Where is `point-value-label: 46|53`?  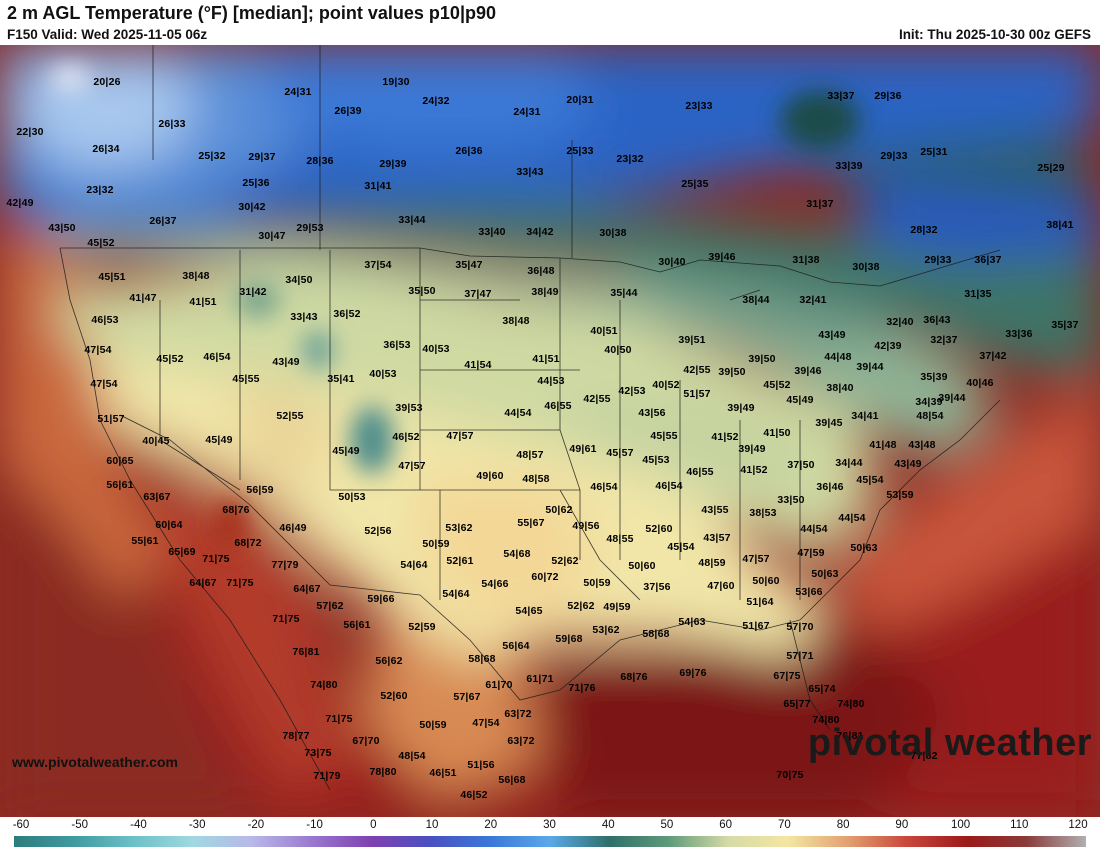 point-value-label: 46|53 is located at coordinates (105, 320).